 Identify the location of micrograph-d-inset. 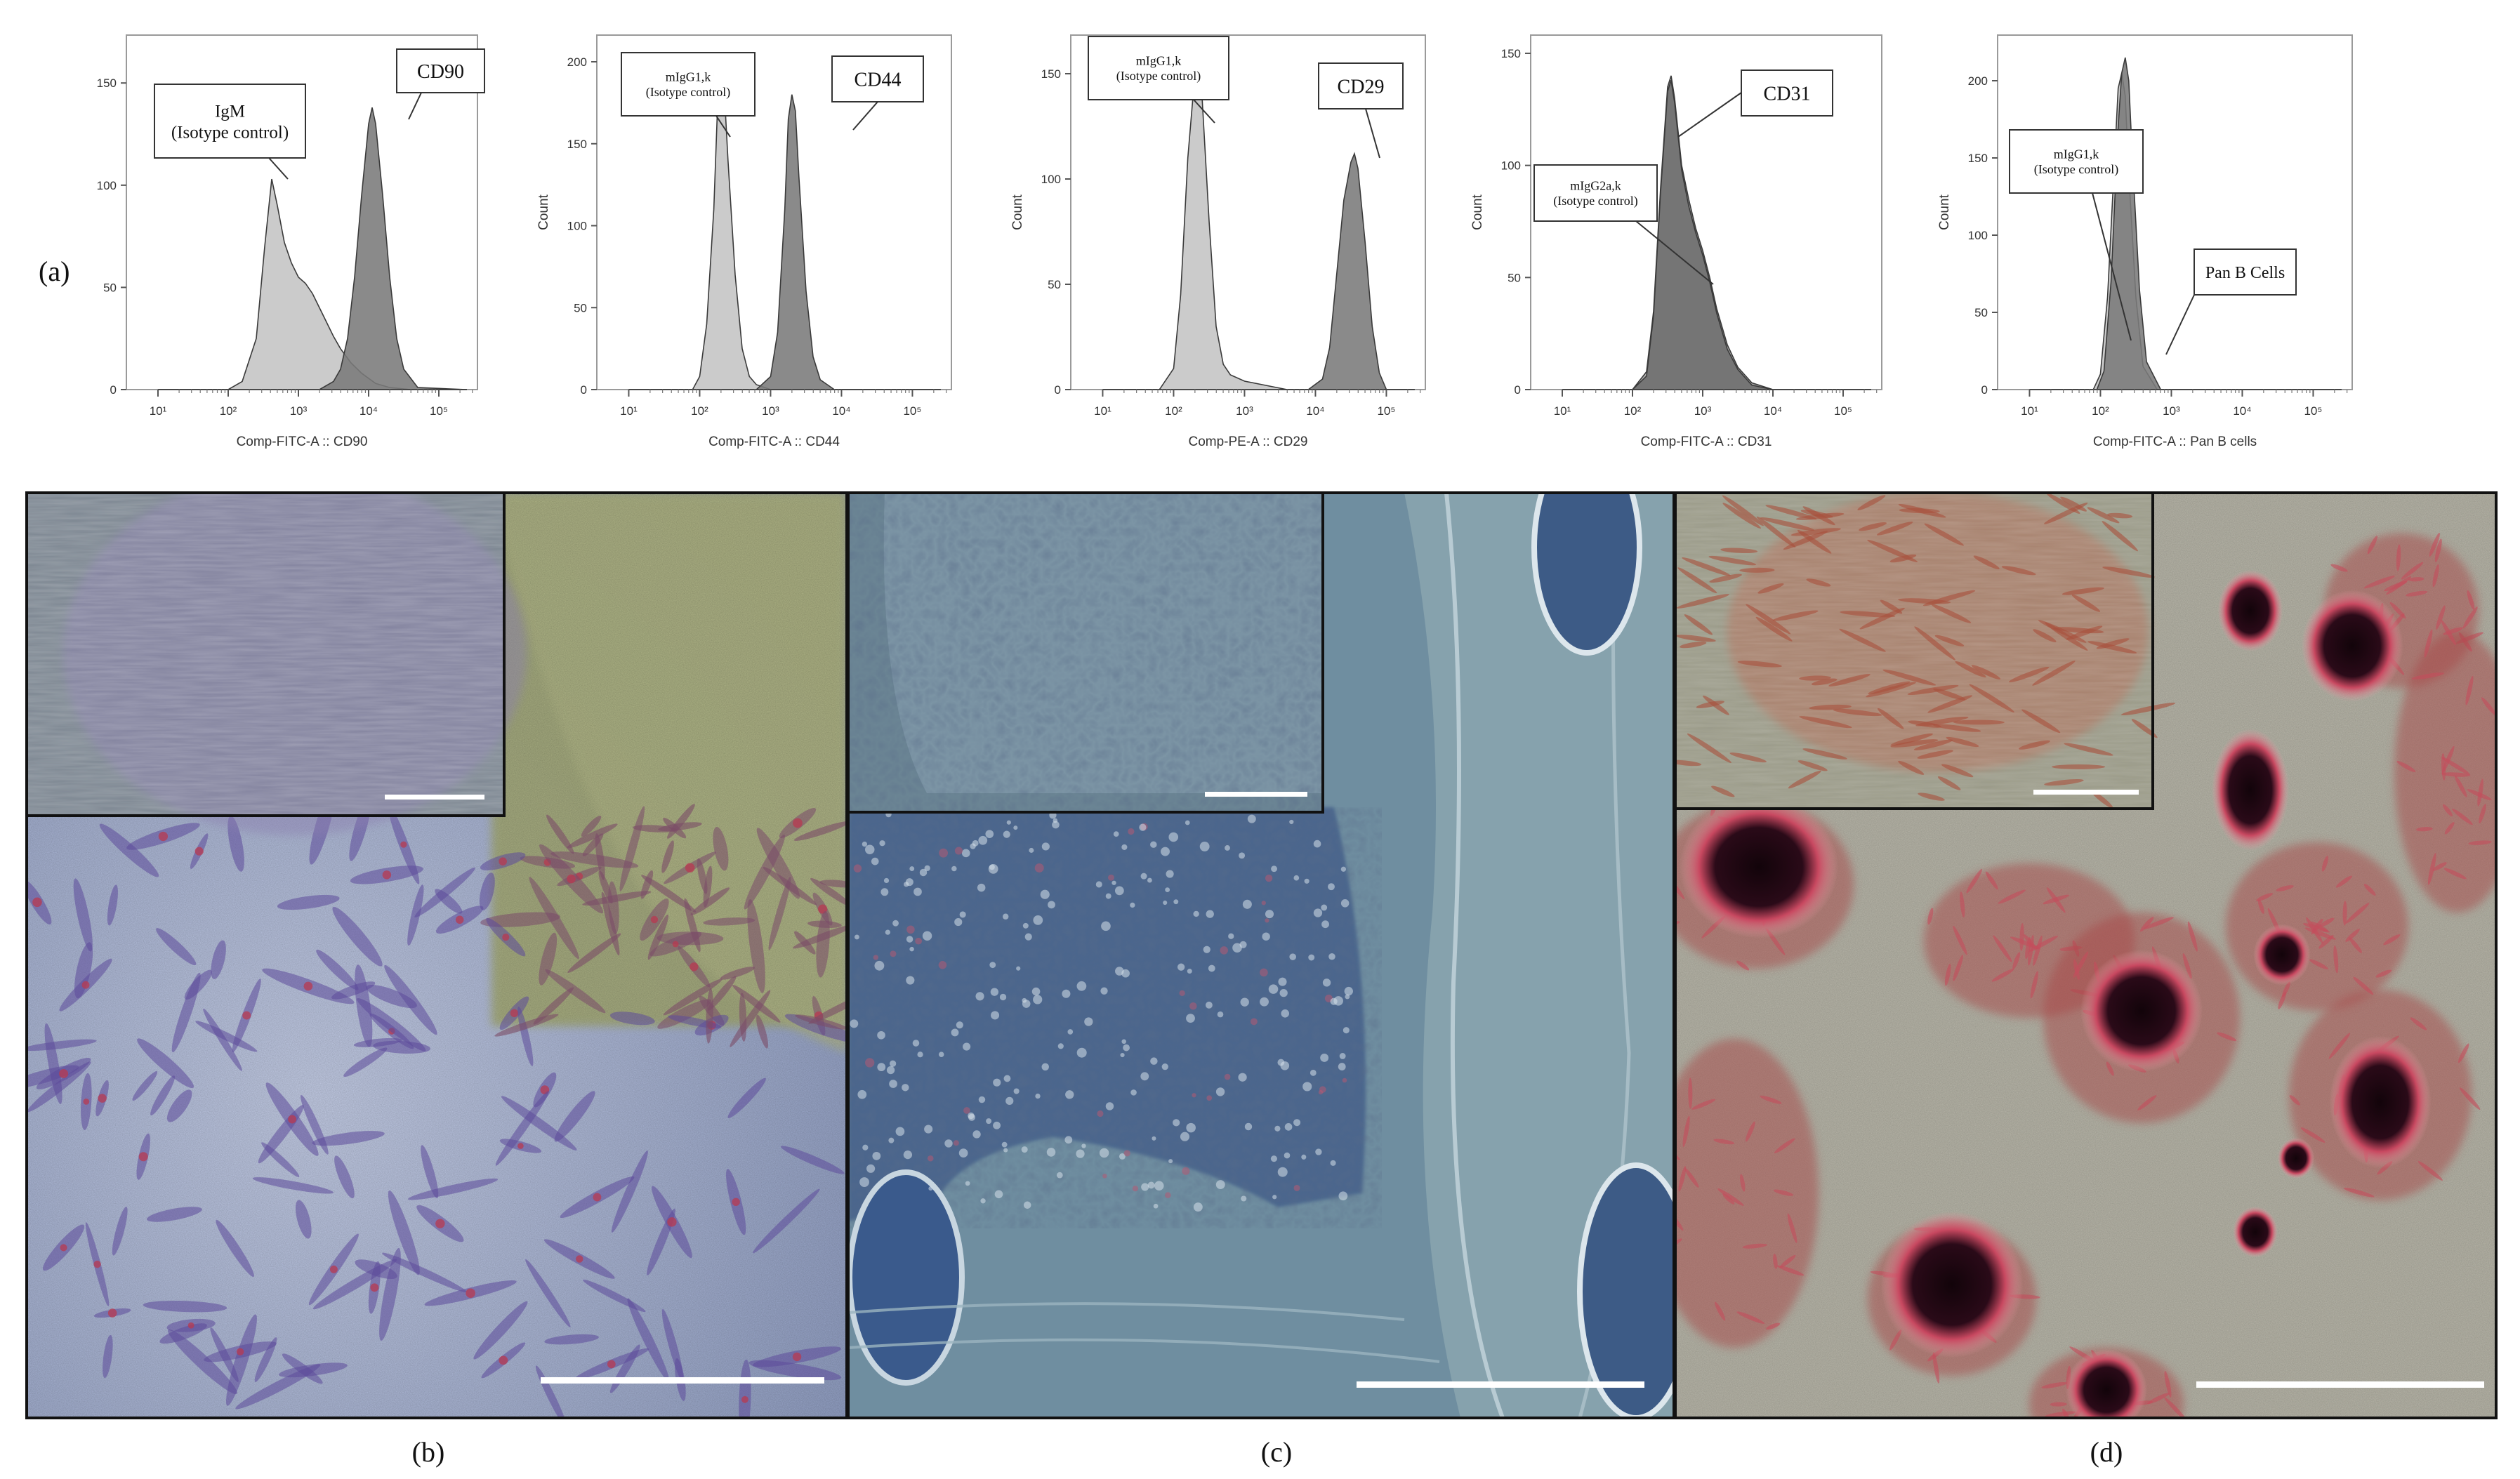
(1926, 651).